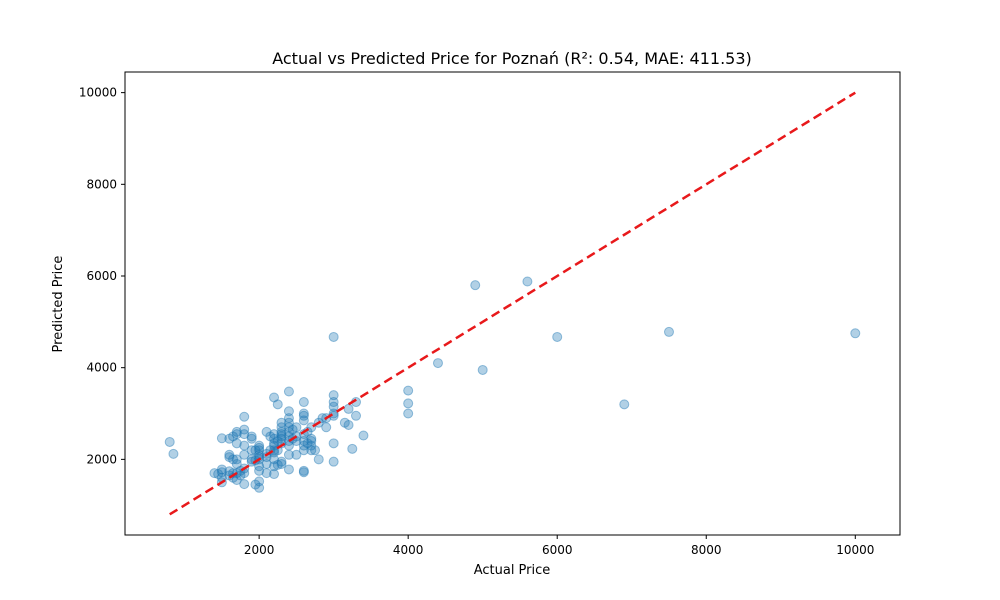 The width and height of the screenshot is (1000, 600). What do you see at coordinates (259, 550) in the screenshot?
I see `x-tick-label: 2000` at bounding box center [259, 550].